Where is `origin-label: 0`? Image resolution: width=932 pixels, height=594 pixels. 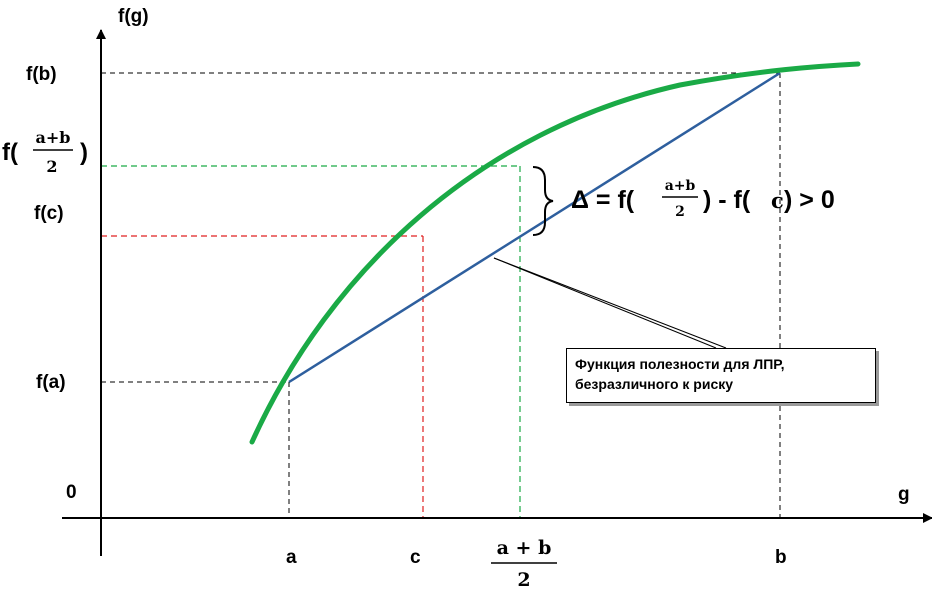
origin-label: 0 is located at coordinates (71, 492).